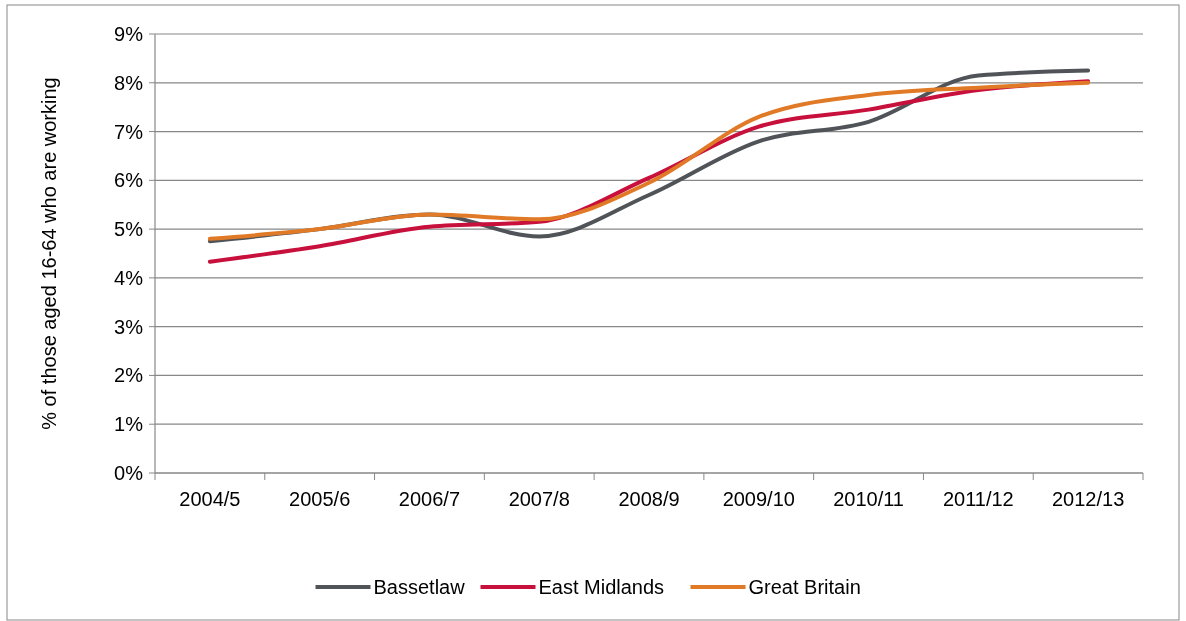  I want to click on y-tick-label: 5%, so click(129, 229).